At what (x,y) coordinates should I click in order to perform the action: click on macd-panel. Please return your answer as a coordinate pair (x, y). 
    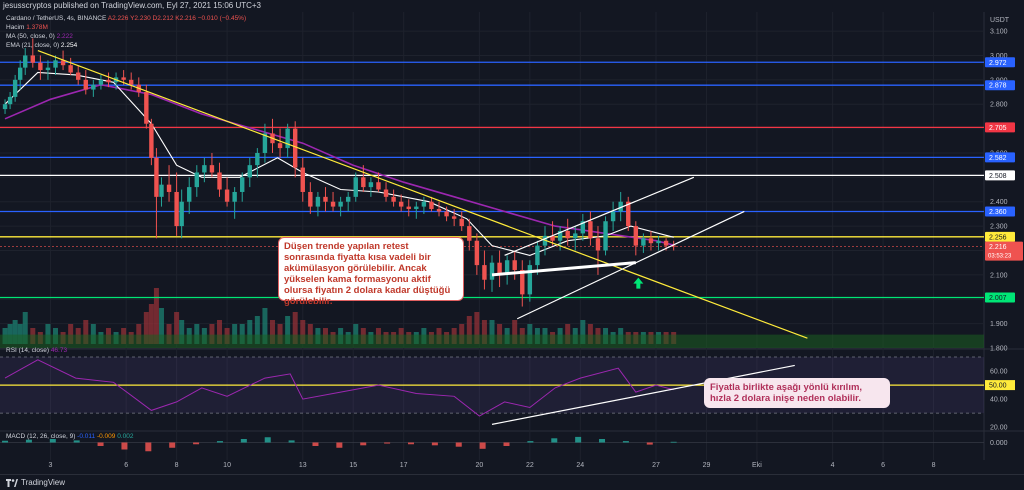
    Looking at the image, I should click on (492, 444).